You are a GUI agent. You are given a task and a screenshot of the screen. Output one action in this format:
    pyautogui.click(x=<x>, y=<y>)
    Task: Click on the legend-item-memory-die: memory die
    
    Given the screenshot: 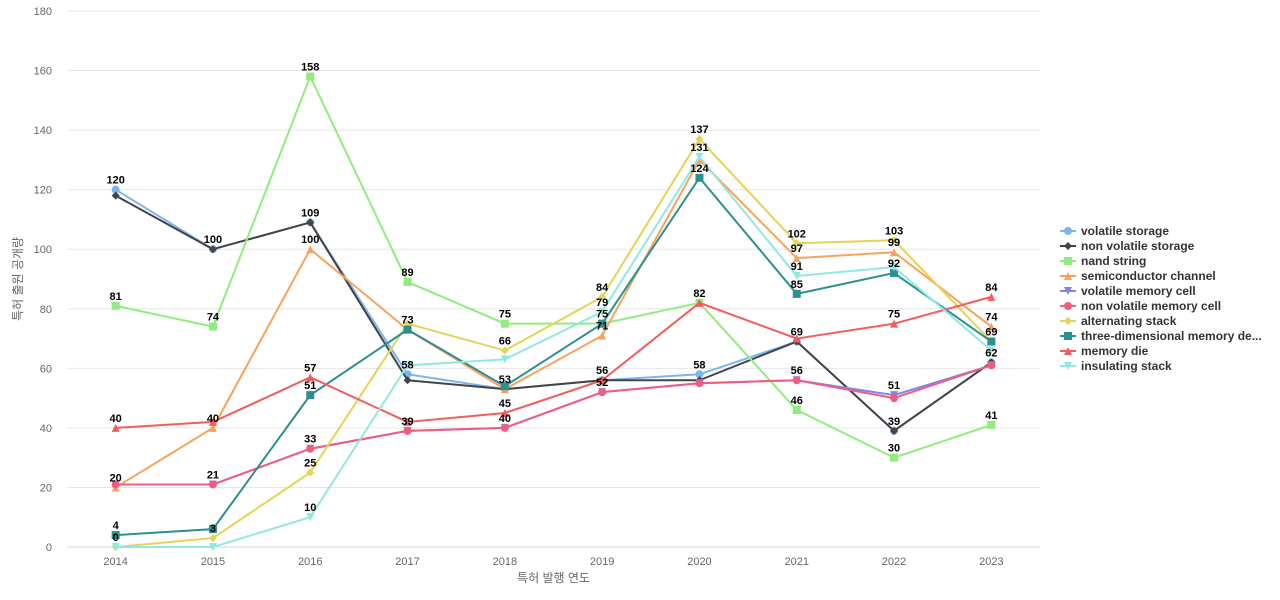 What is the action you would take?
    pyautogui.click(x=1104, y=351)
    